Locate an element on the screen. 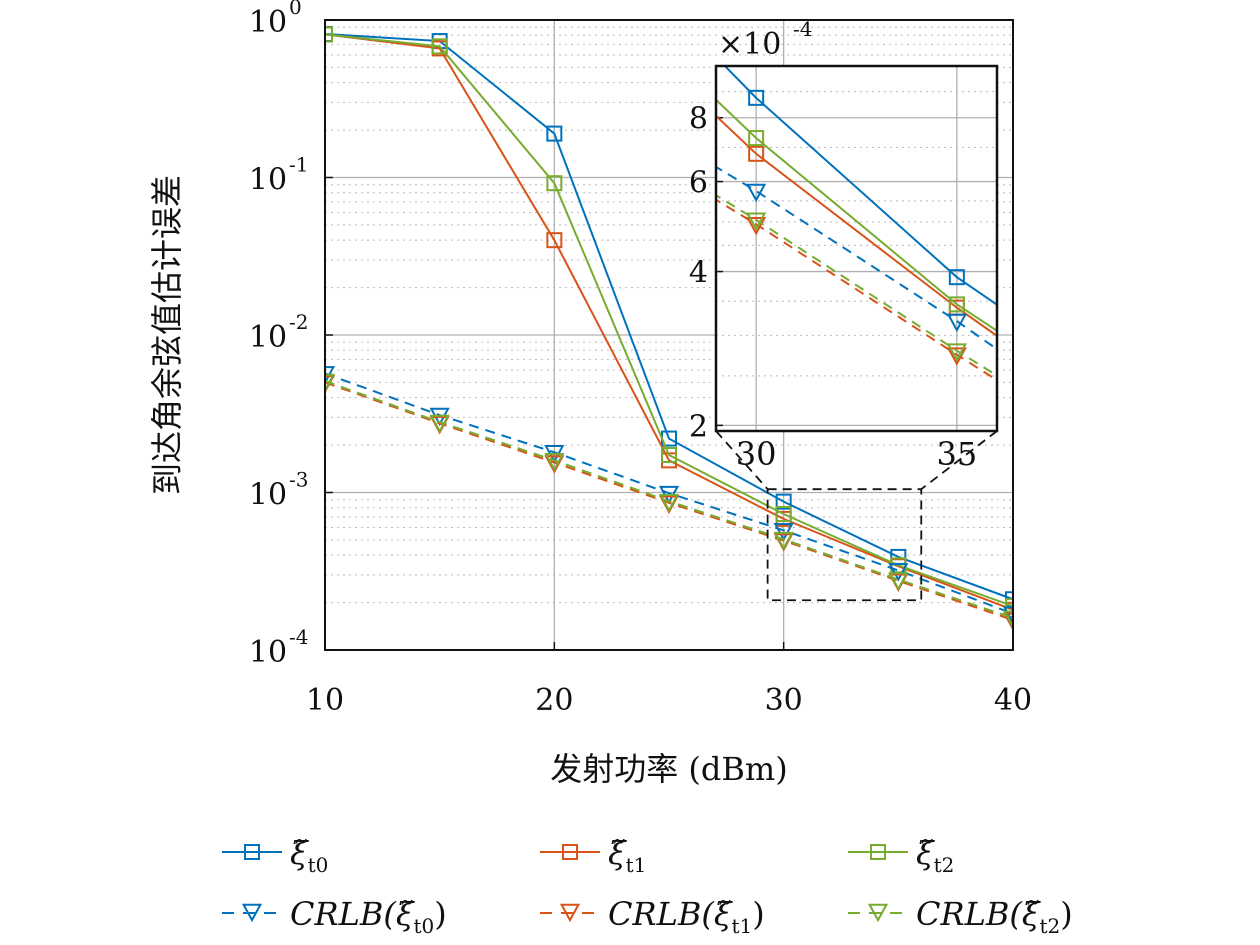 Image resolution: width=1260 pixels, height=945 pixels. y-axis-label: 到达角余弦值估计误差 is located at coordinates (167, 335).